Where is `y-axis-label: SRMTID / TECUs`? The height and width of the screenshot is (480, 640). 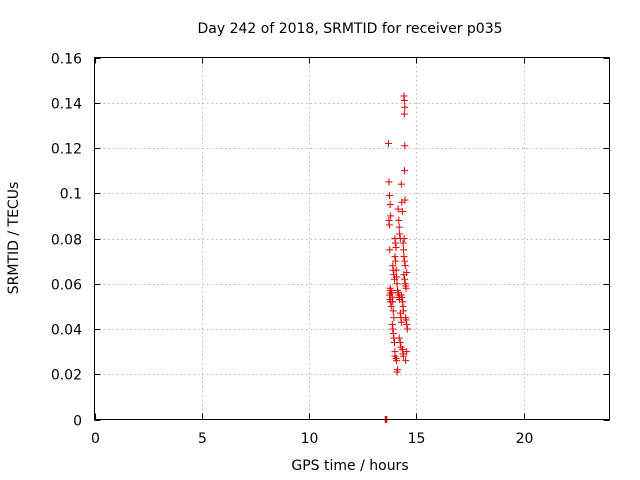
y-axis-label: SRMTID / TECUs is located at coordinates (14, 238).